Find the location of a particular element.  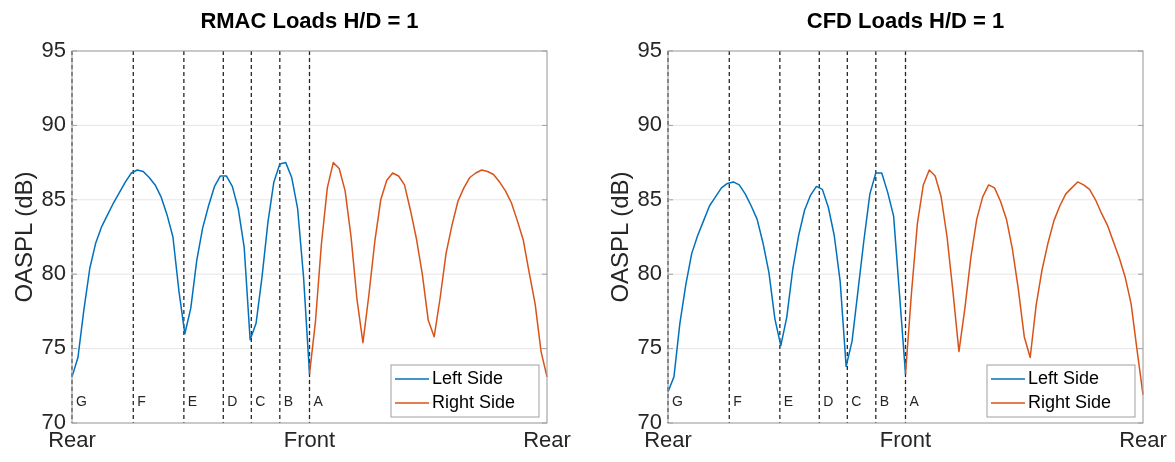

chart-title: CFD Loads H/D = 1 is located at coordinates (905, 20).